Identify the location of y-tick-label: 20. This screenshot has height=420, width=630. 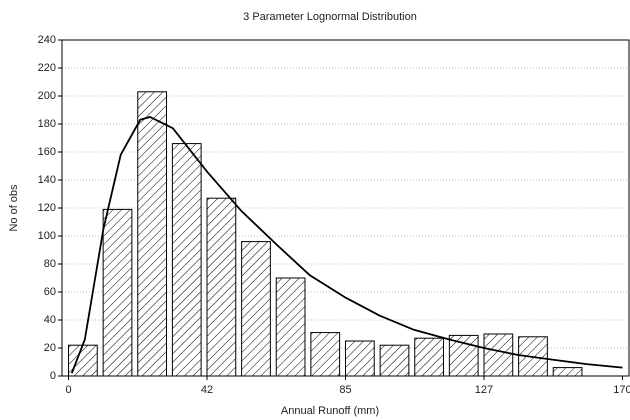
(50, 348).